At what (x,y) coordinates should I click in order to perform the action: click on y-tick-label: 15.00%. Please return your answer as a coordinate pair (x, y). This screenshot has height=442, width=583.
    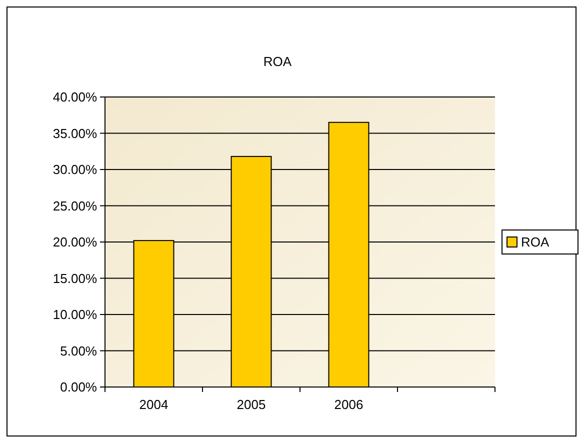
    Looking at the image, I should click on (75, 278).